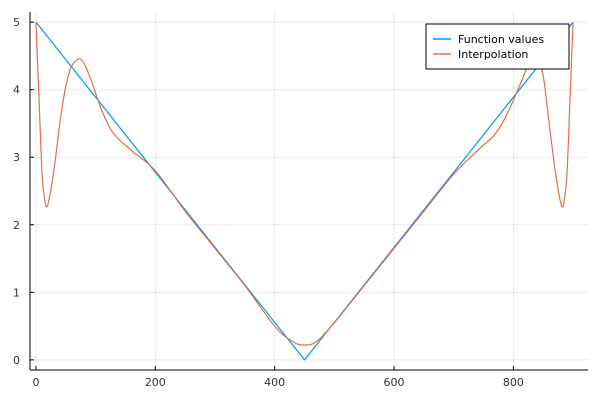  What do you see at coordinates (16, 90) in the screenshot?
I see `y-tick-label: 4` at bounding box center [16, 90].